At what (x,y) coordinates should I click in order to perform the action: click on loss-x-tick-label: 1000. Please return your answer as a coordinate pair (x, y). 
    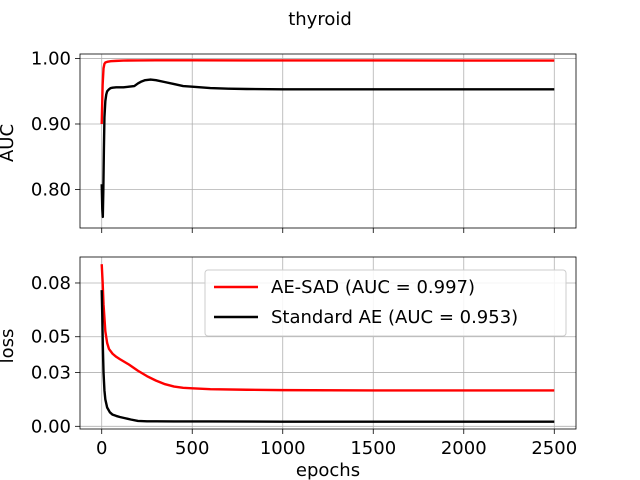
    Looking at the image, I should click on (283, 448).